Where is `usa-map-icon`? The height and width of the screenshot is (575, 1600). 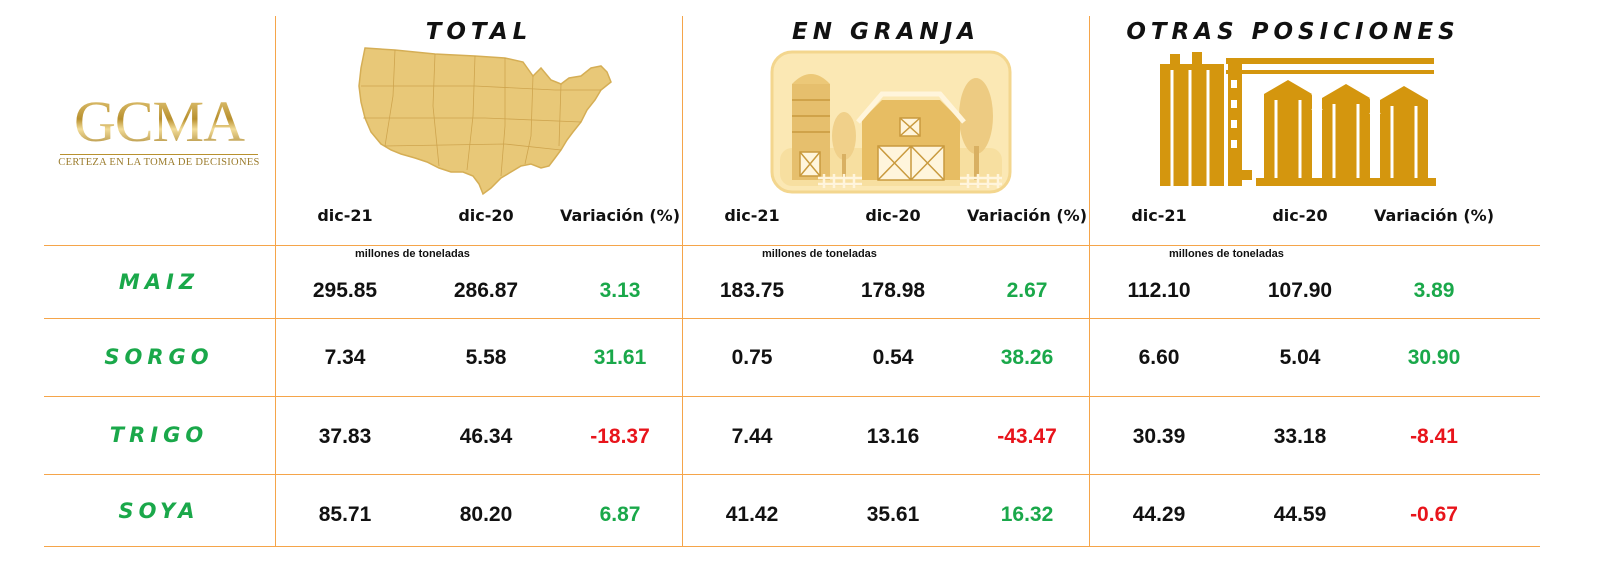
usa-map-icon is located at coordinates (485, 121).